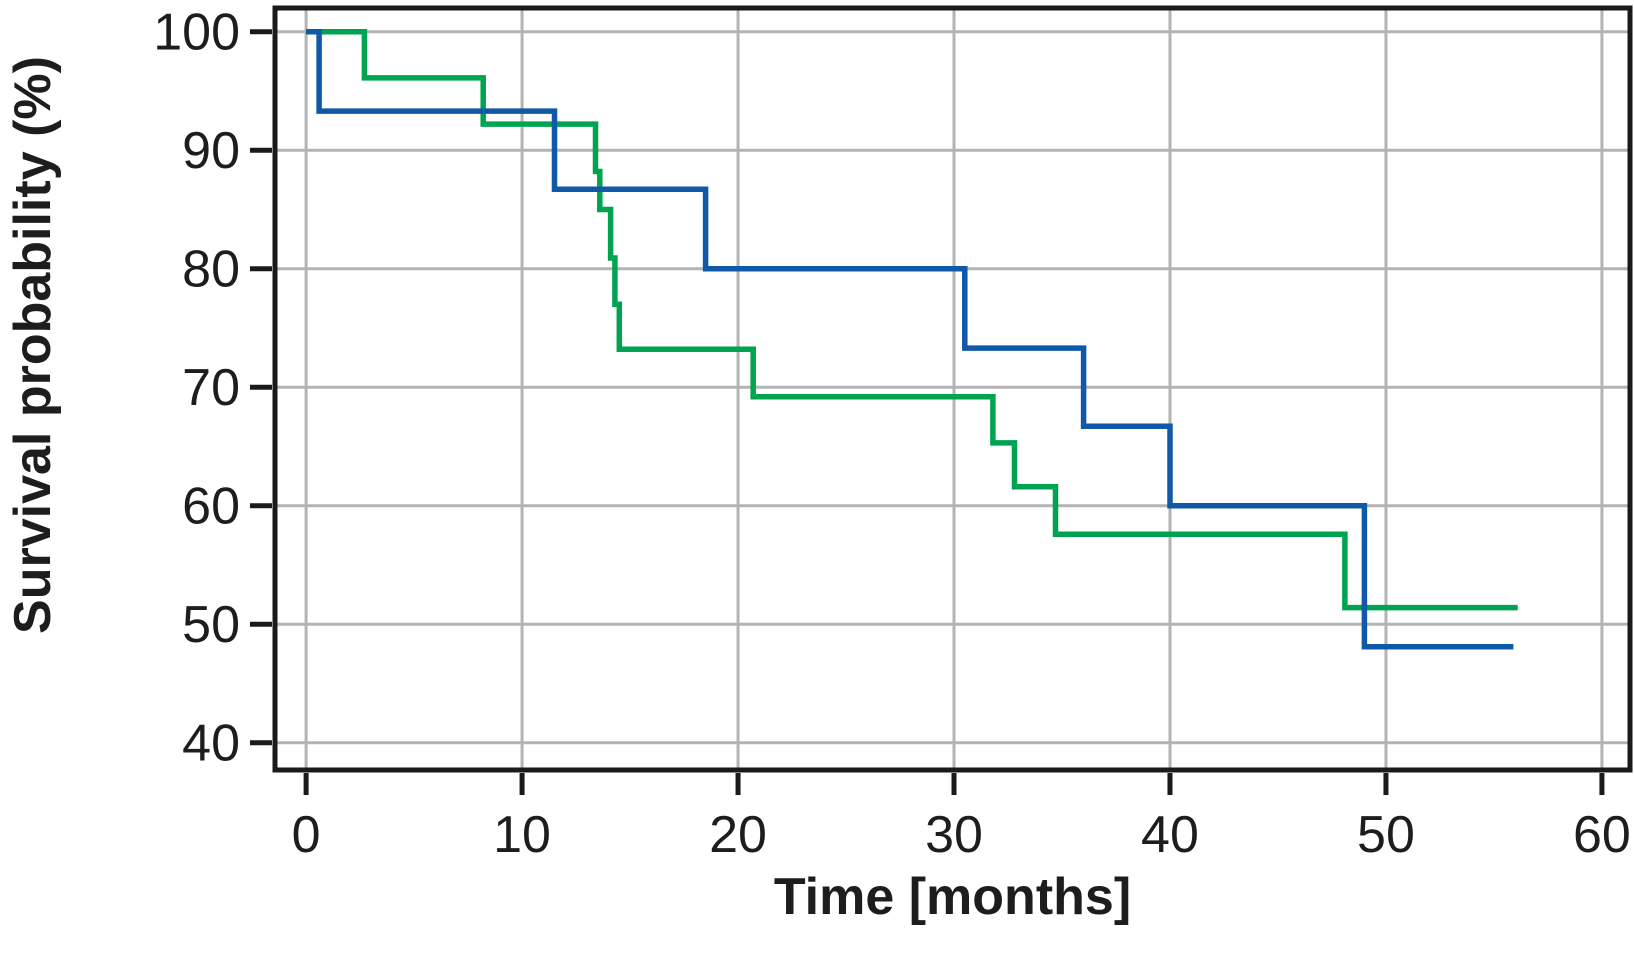 The width and height of the screenshot is (1634, 956). Describe the element at coordinates (954, 835) in the screenshot. I see `x-tick-label: 30` at that location.